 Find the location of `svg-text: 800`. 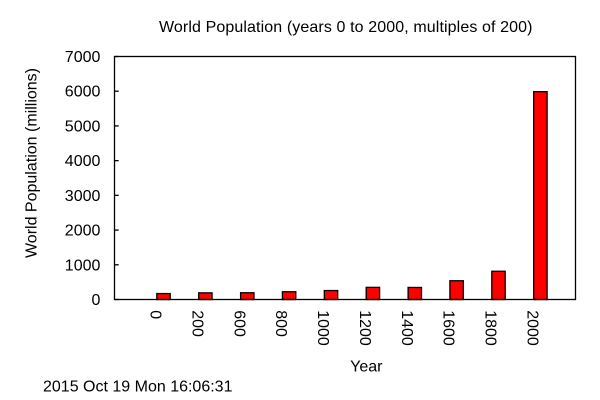

svg-text: 800 is located at coordinates (280, 323).